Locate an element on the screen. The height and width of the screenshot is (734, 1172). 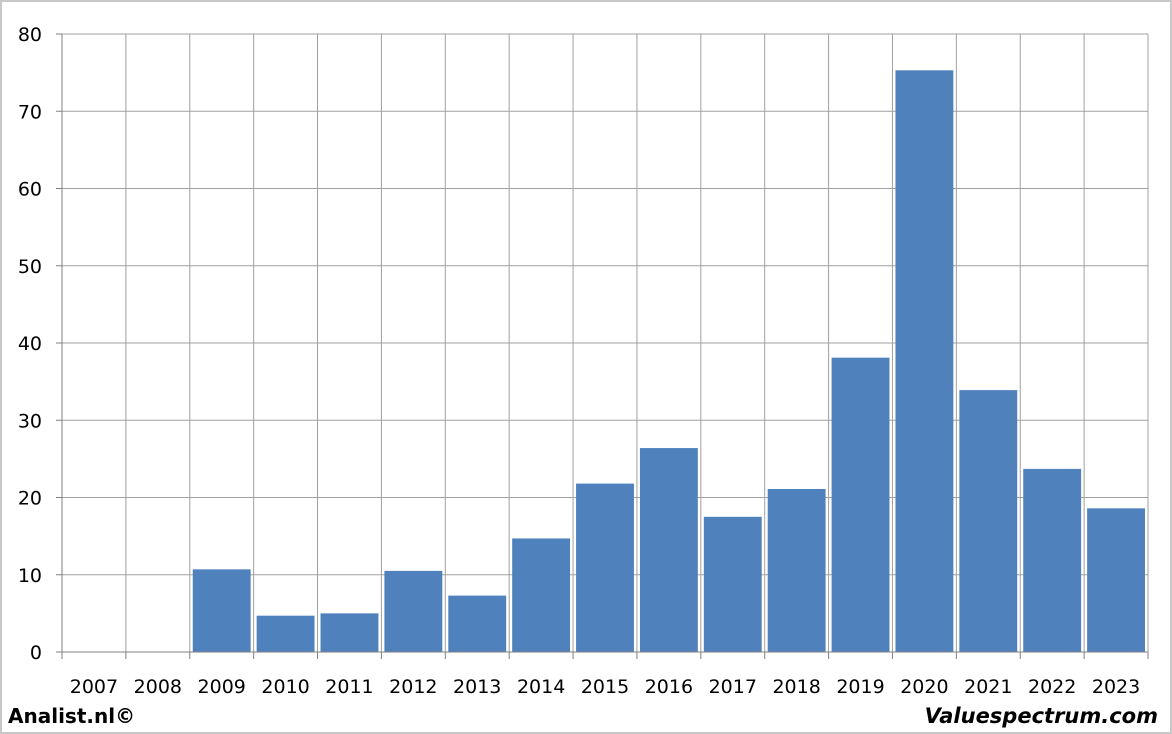
bar-2018 is located at coordinates (796, 570).